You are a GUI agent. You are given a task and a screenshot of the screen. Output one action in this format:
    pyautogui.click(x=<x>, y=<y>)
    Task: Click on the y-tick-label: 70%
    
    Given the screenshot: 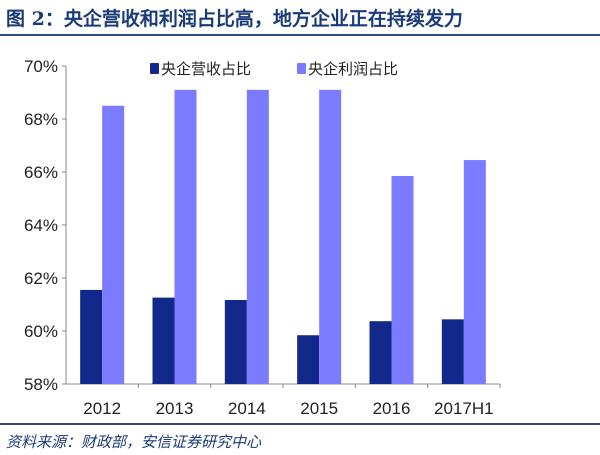 What is the action you would take?
    pyautogui.click(x=41, y=66)
    